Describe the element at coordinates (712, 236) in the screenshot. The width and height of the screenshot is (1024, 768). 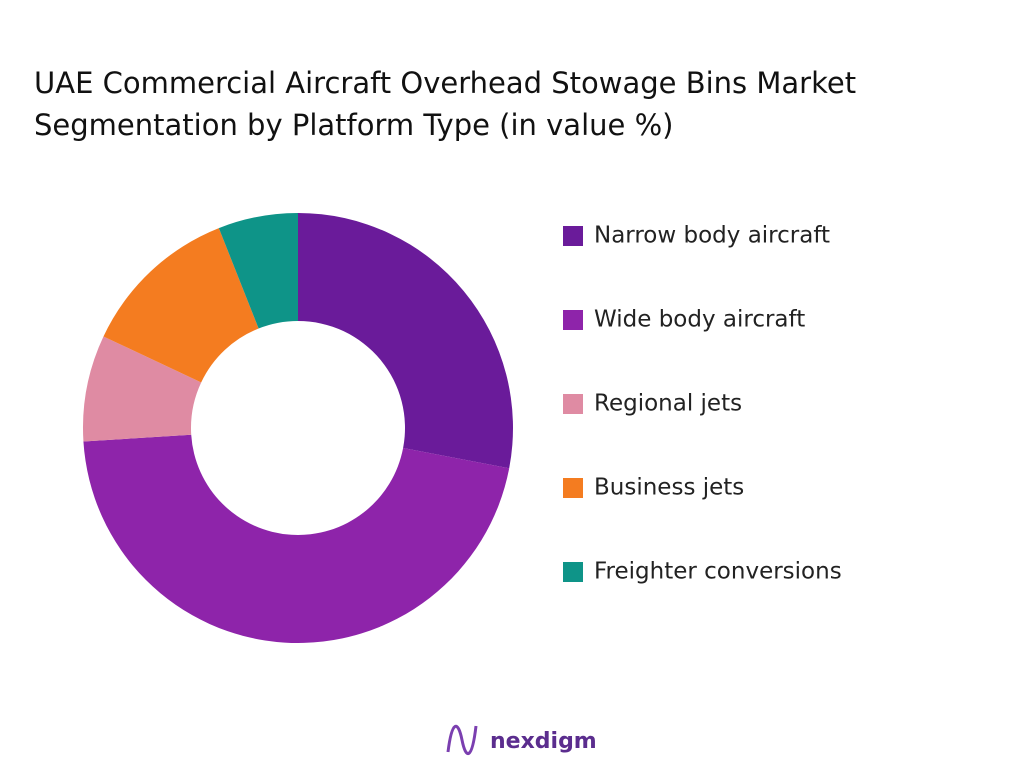
I see `legend-label: Narrow body aircraft` at that location.